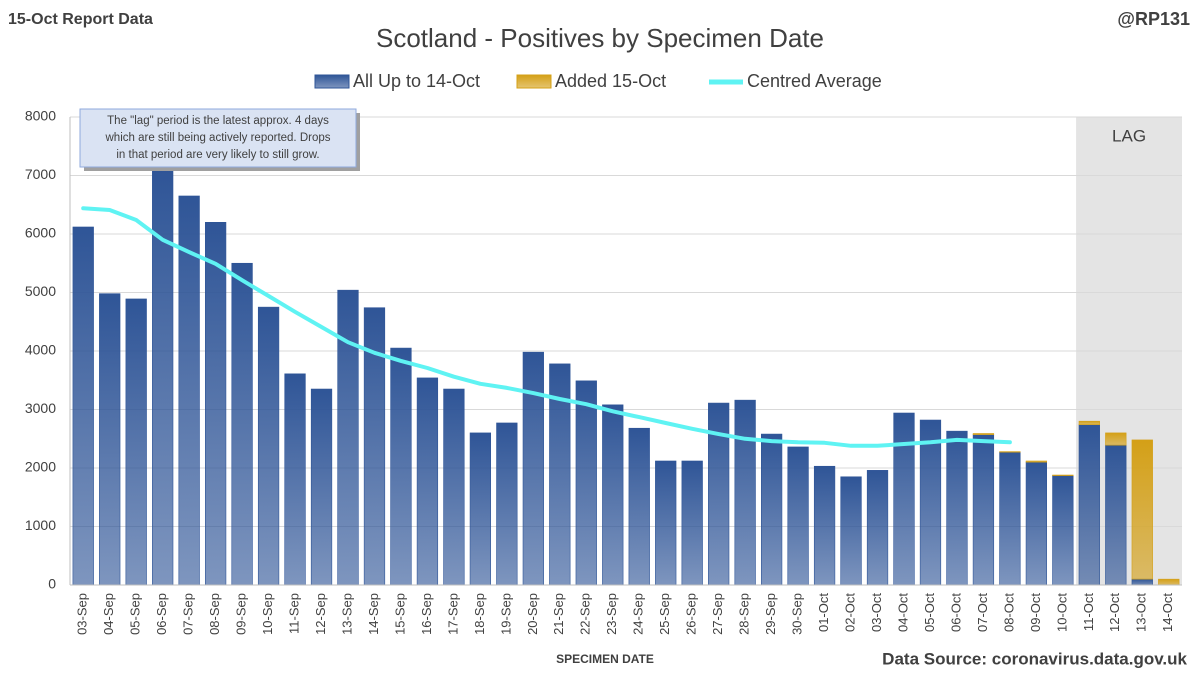 Image resolution: width=1200 pixels, height=675 pixels. I want to click on x-tick-label: 11-Sep, so click(293, 613).